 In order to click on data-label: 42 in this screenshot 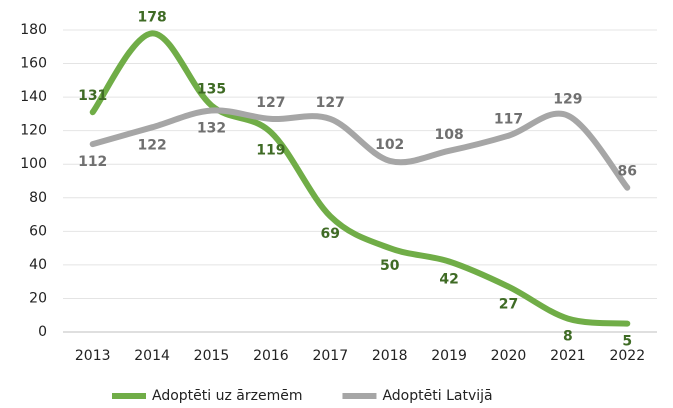, I will do `click(448, 280)`.